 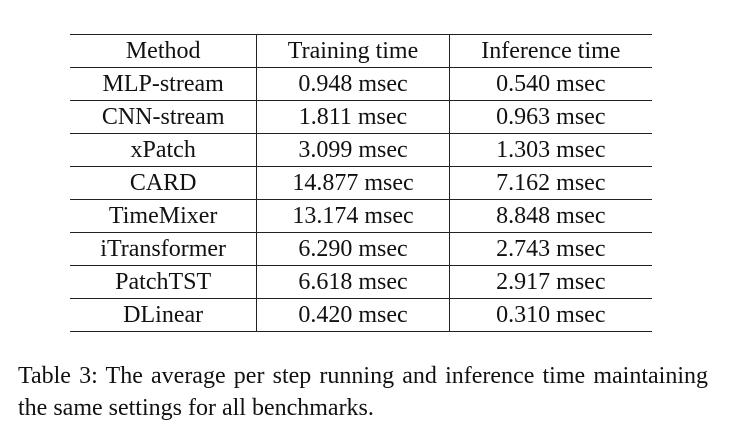 I want to click on training-time-cell: 0.948 msec, so click(x=353, y=84).